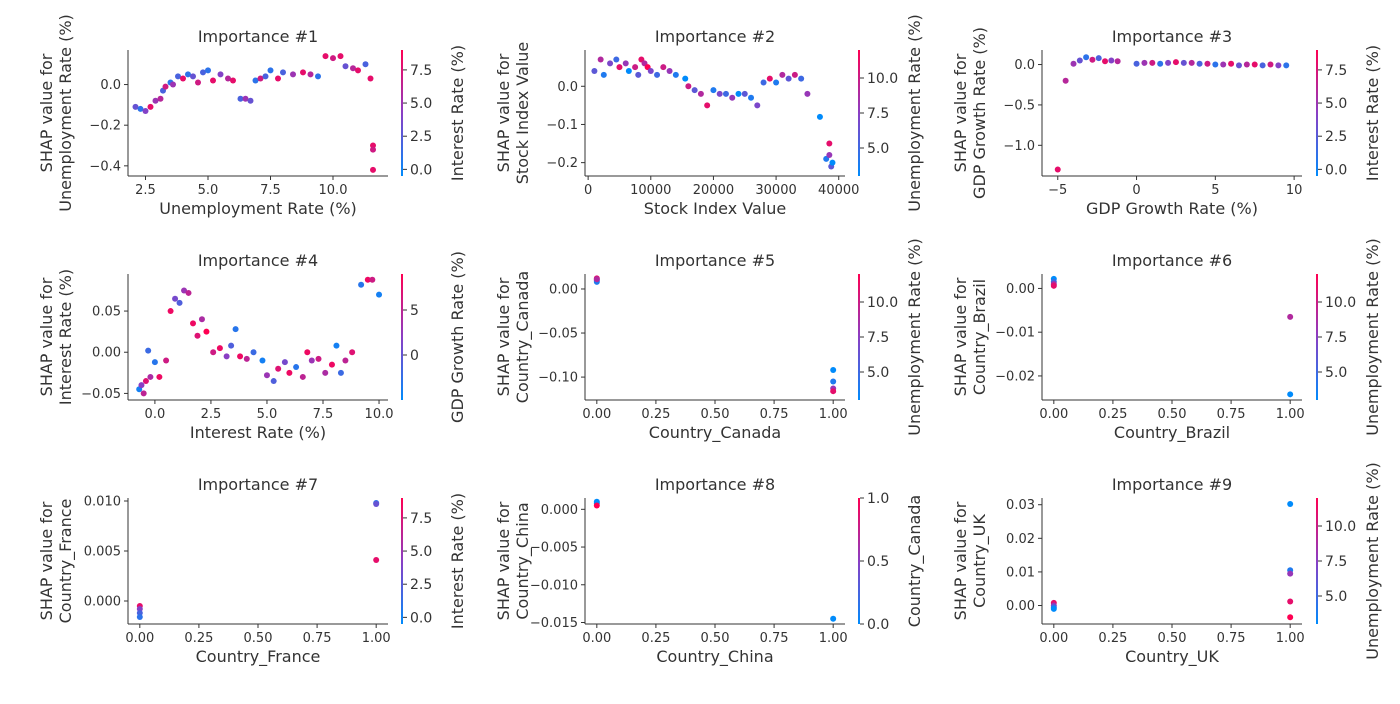 The width and height of the screenshot is (1400, 704). What do you see at coordinates (56, 337) in the screenshot?
I see `chart-4-y-axis-label: SHAP value forInterest Rate (%)` at bounding box center [56, 337].